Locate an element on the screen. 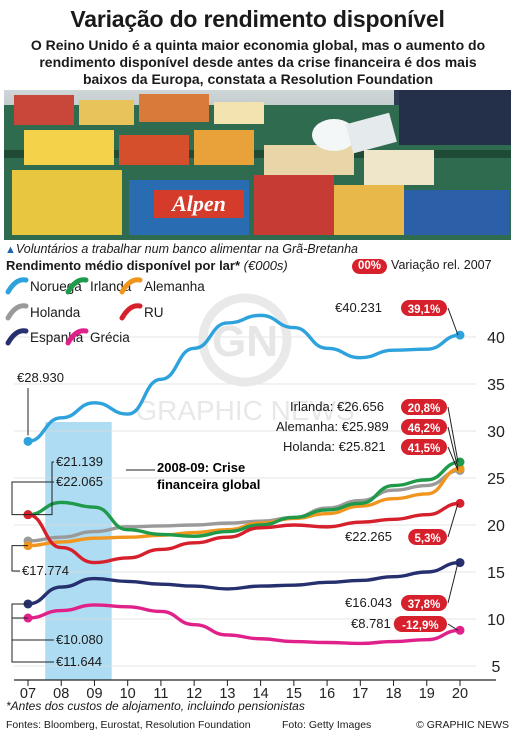  change-pill-text: 5,3% is located at coordinates (427, 539).